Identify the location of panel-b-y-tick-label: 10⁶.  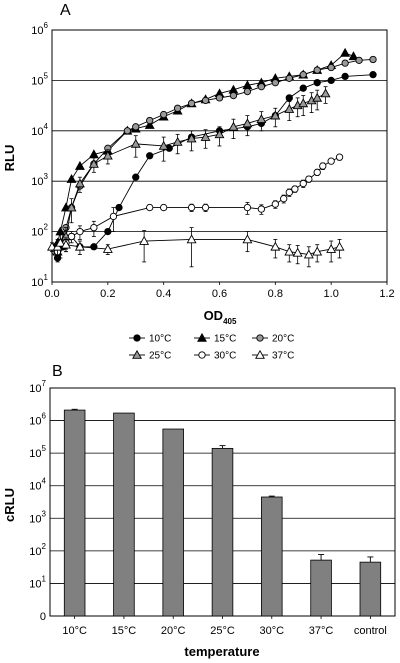
(37, 420).